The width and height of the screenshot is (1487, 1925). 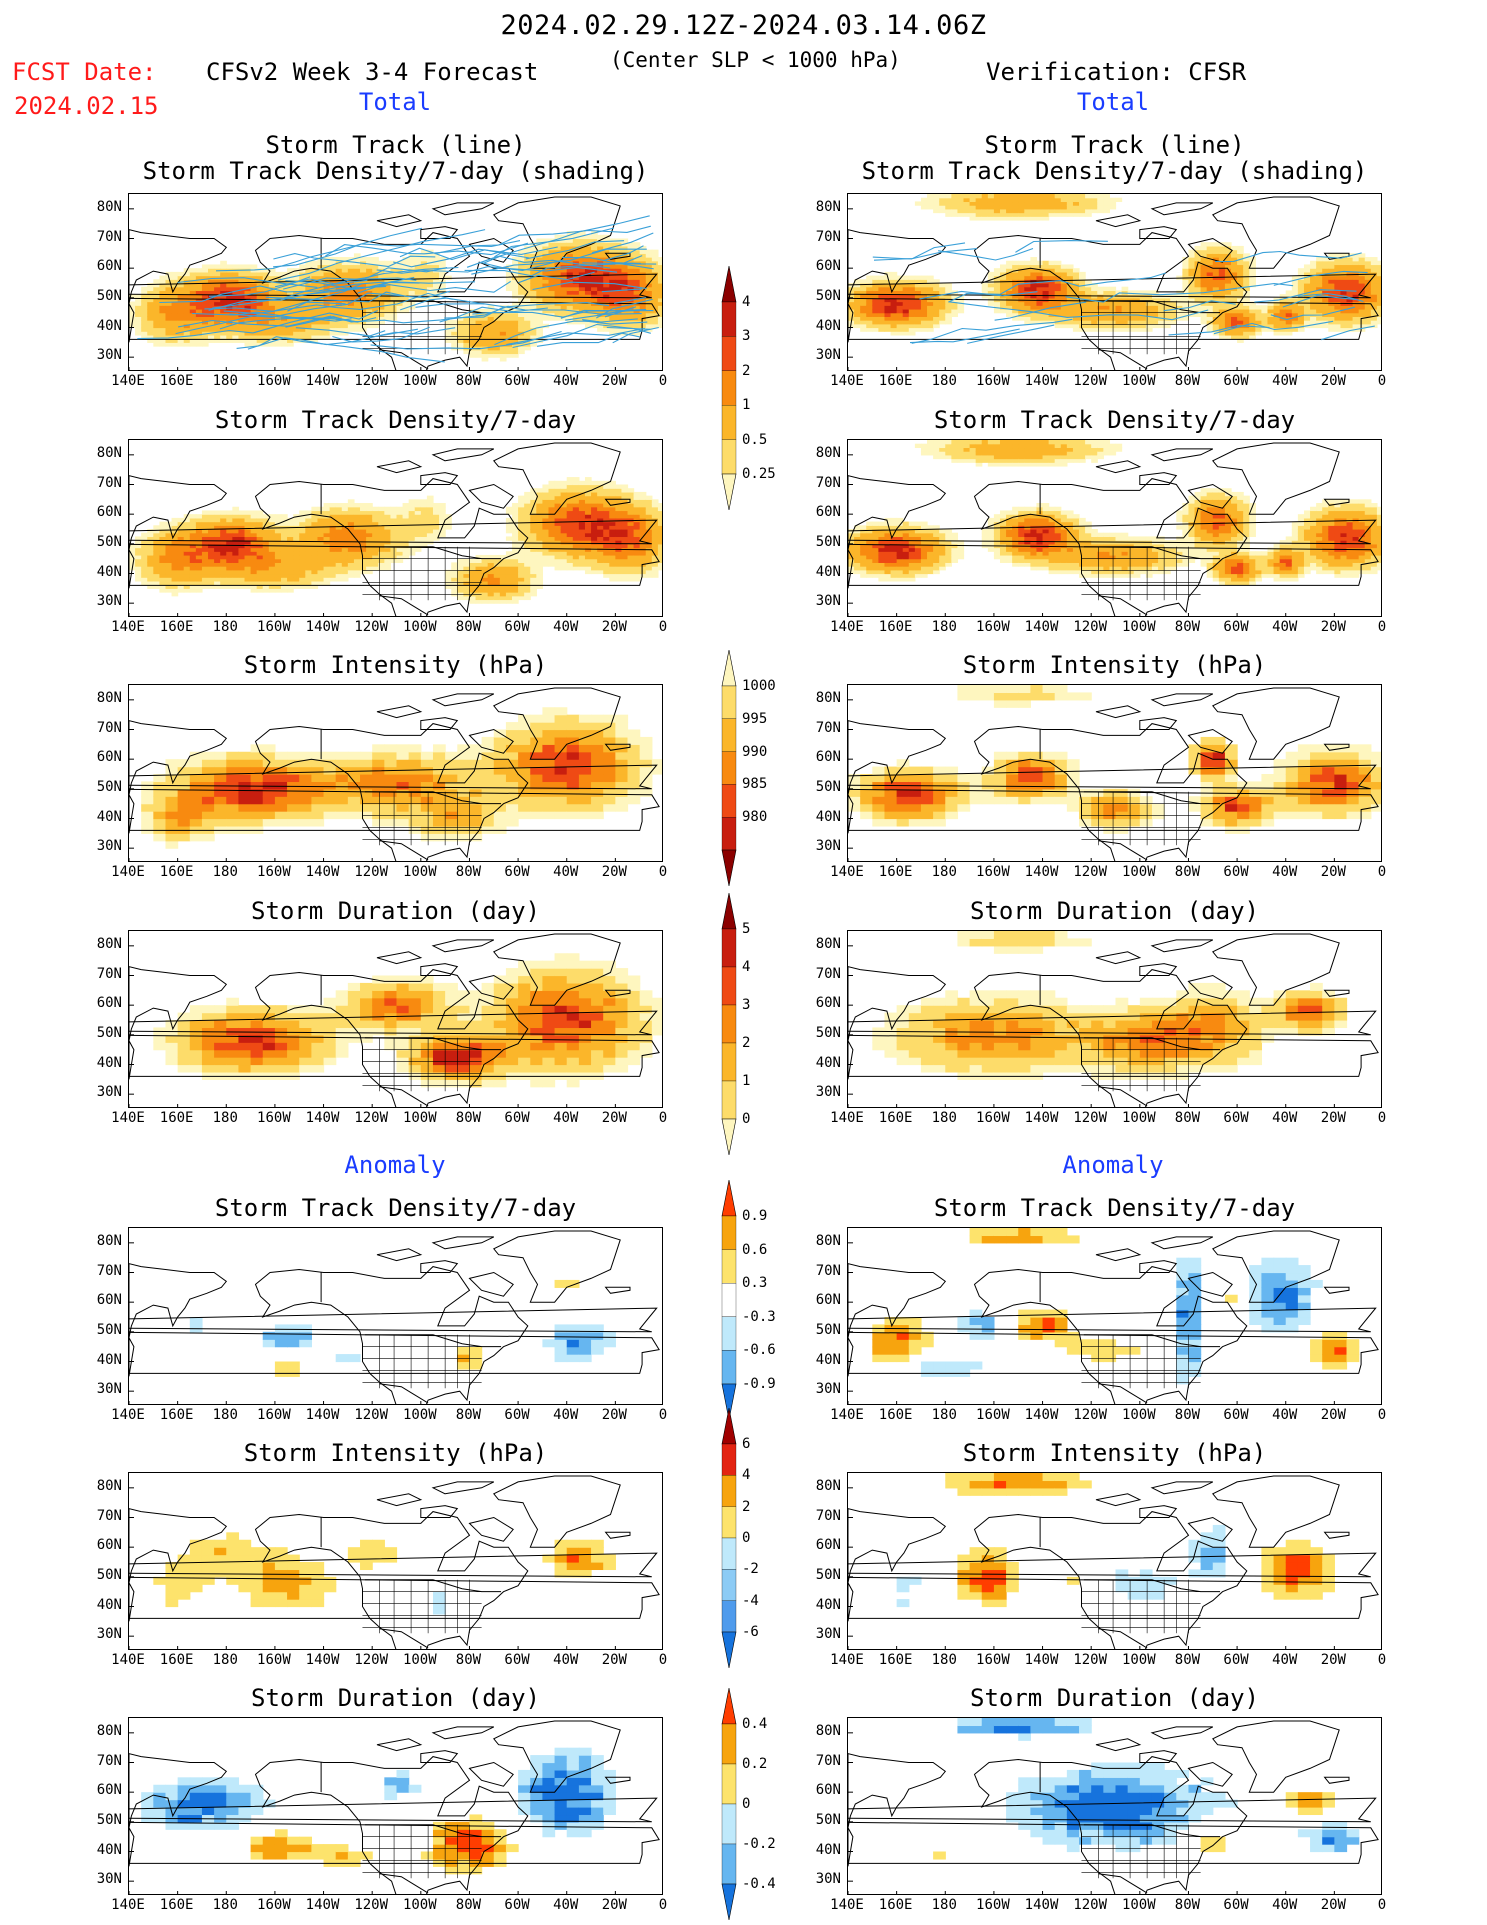 What do you see at coordinates (746, 370) in the screenshot?
I see `density-colorbar-label: 2` at bounding box center [746, 370].